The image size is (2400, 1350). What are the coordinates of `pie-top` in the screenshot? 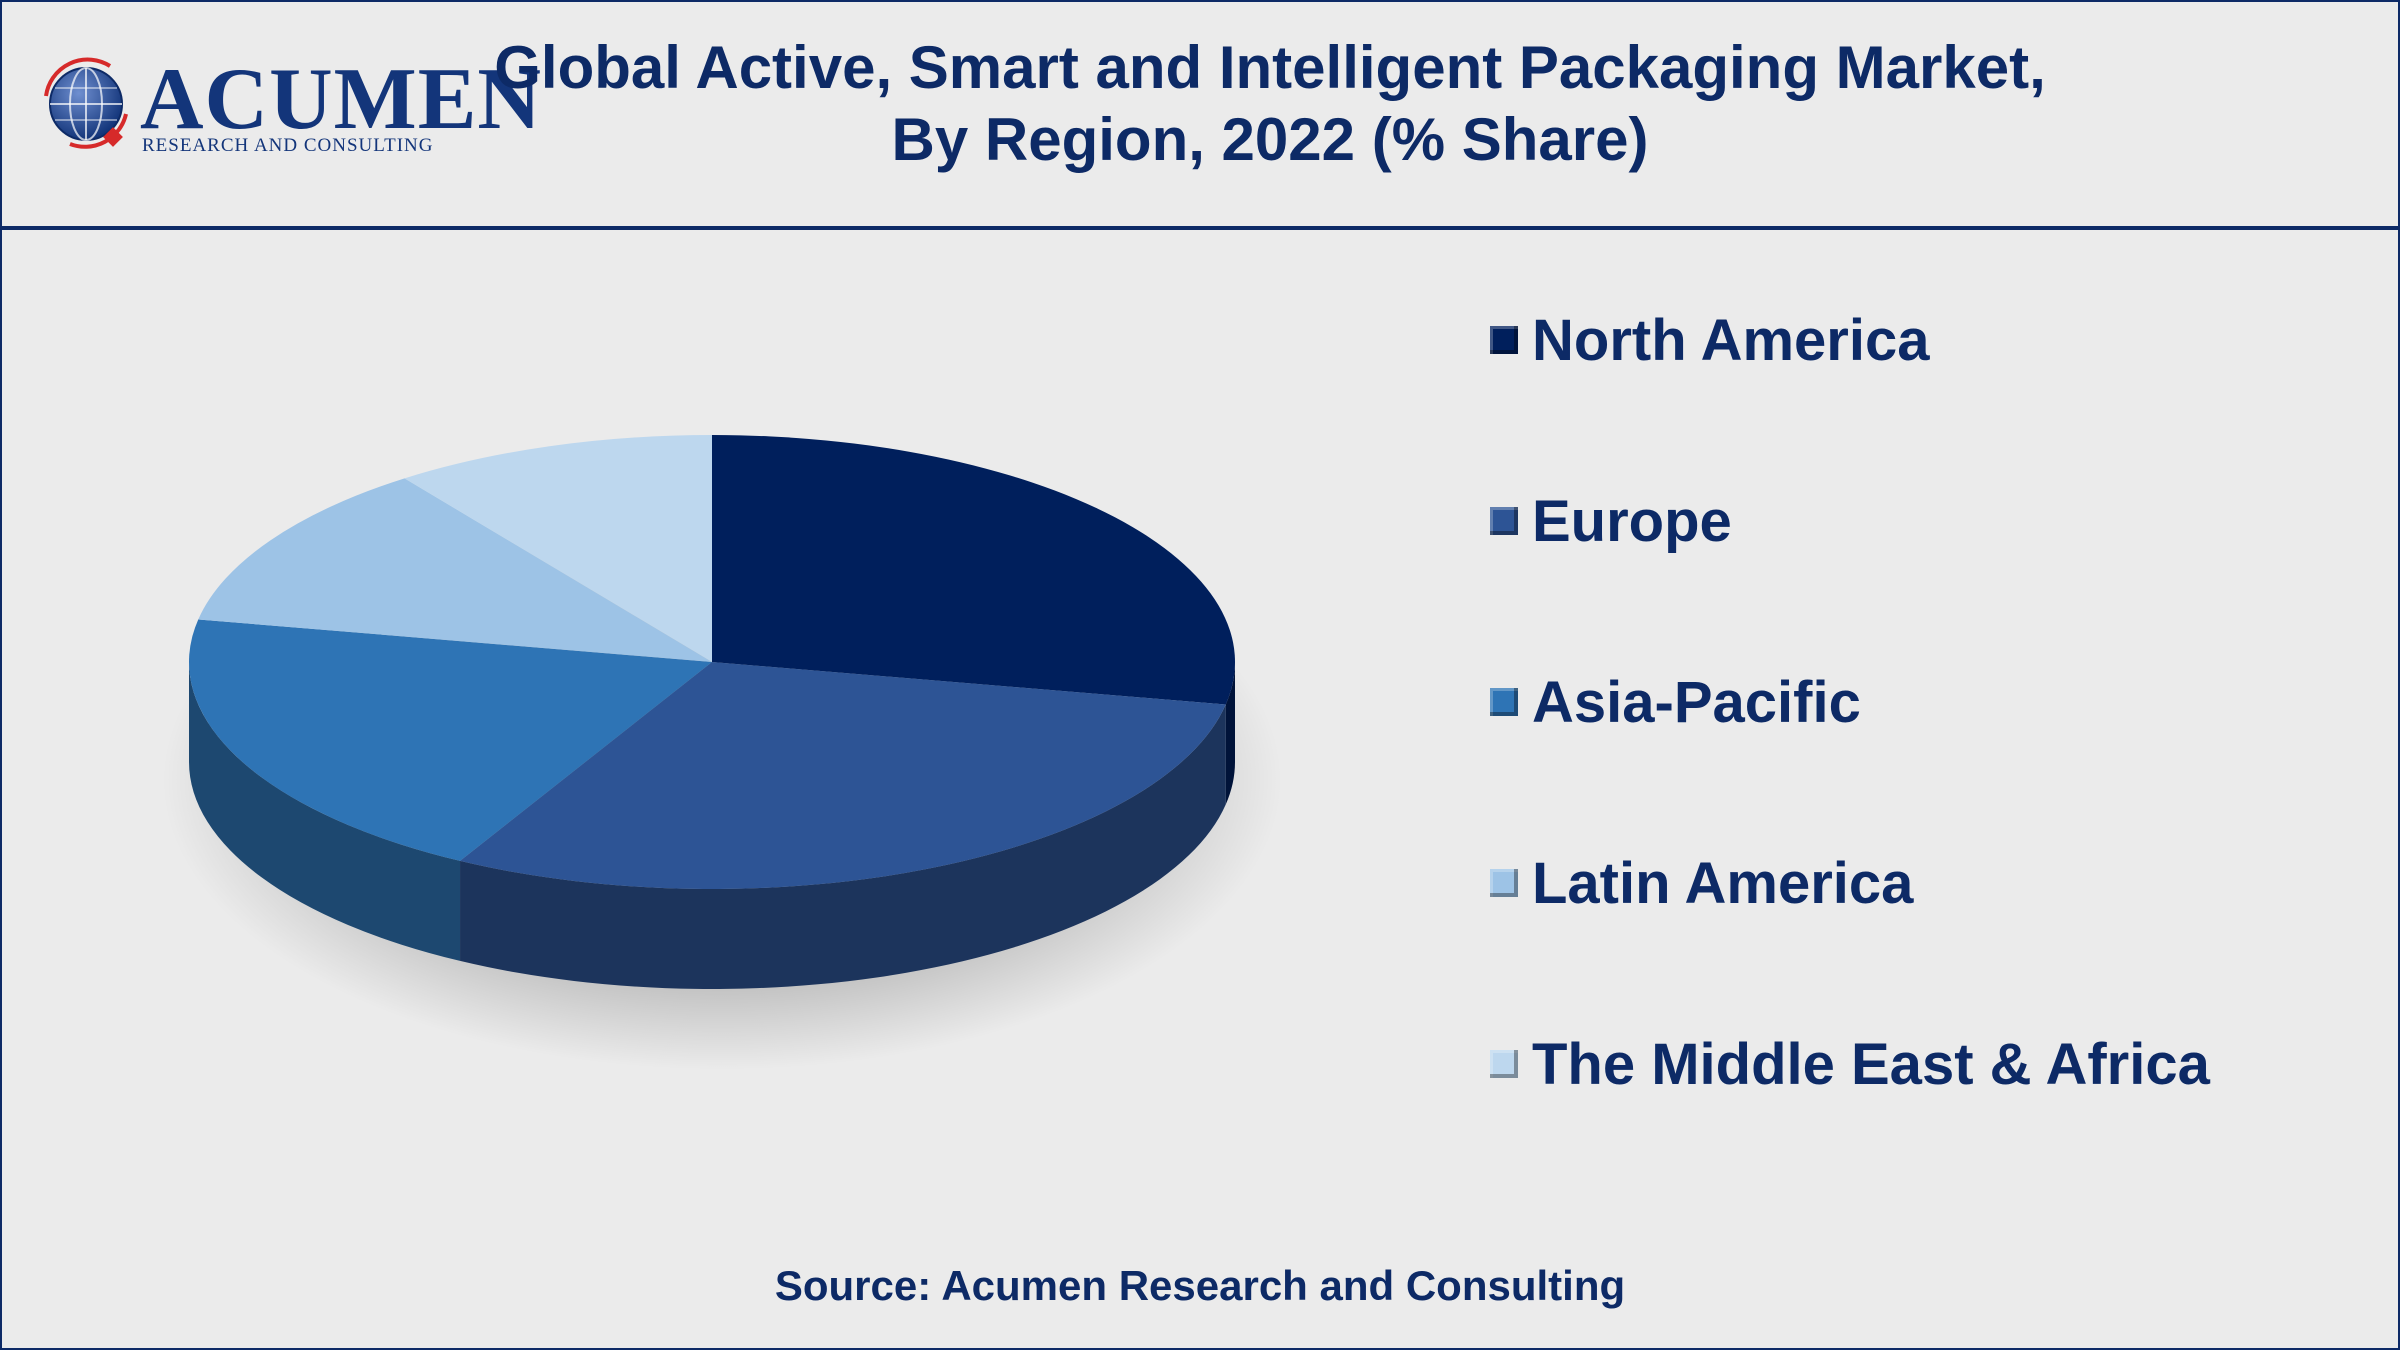 It's located at (712, 662).